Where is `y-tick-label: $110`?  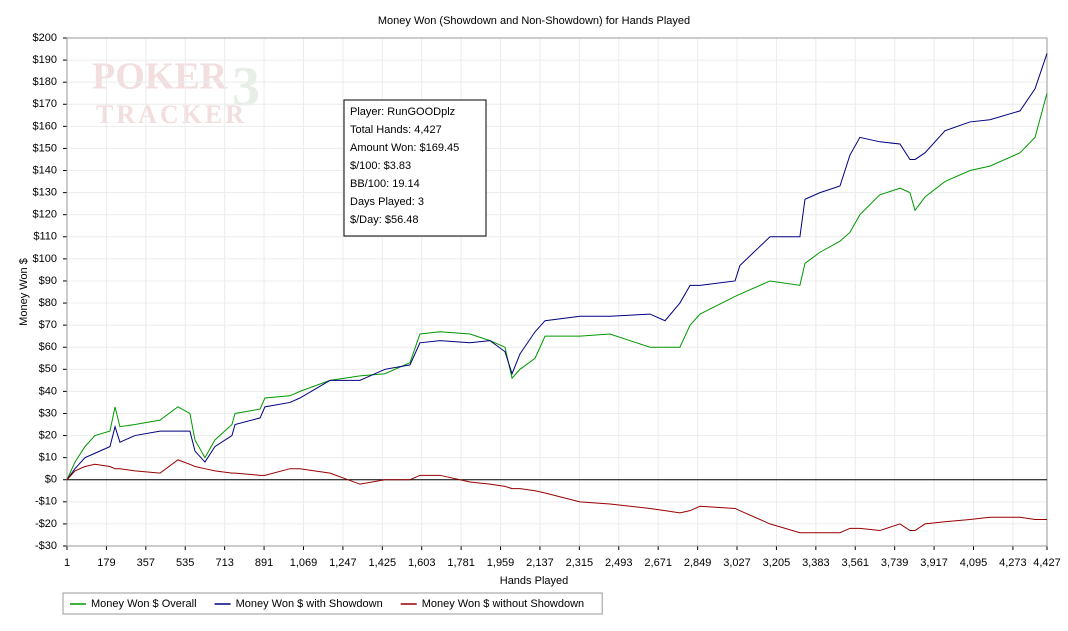 y-tick-label: $110 is located at coordinates (45, 237).